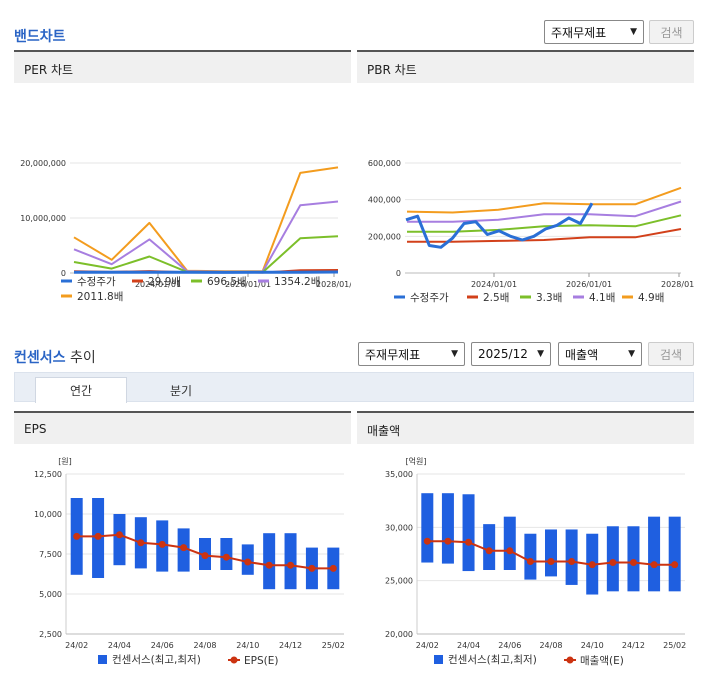  What do you see at coordinates (399, 527) in the screenshot?
I see `y-tick-label: 30,000` at bounding box center [399, 527].